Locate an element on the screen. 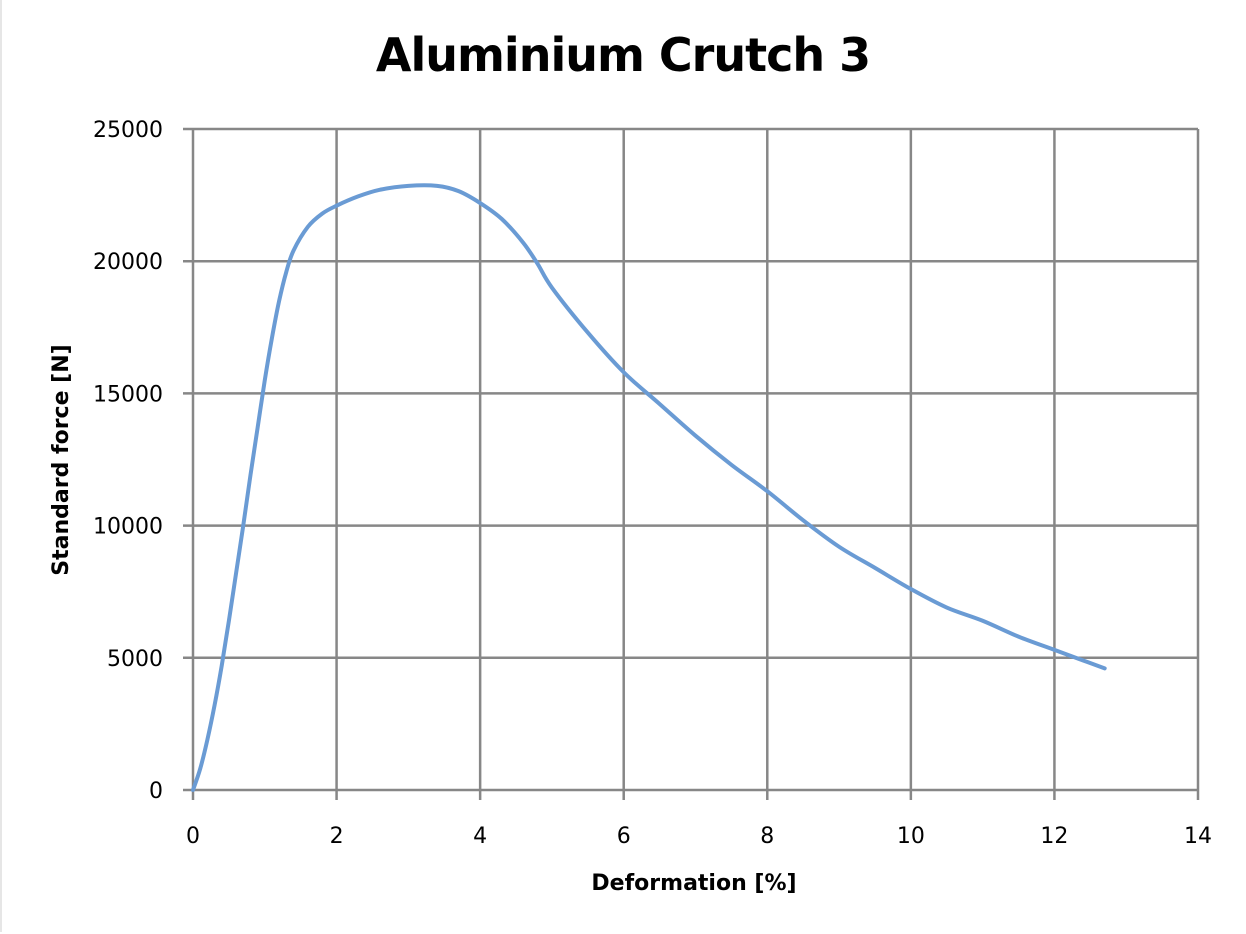  x-tick-label: 2 is located at coordinates (337, 836).